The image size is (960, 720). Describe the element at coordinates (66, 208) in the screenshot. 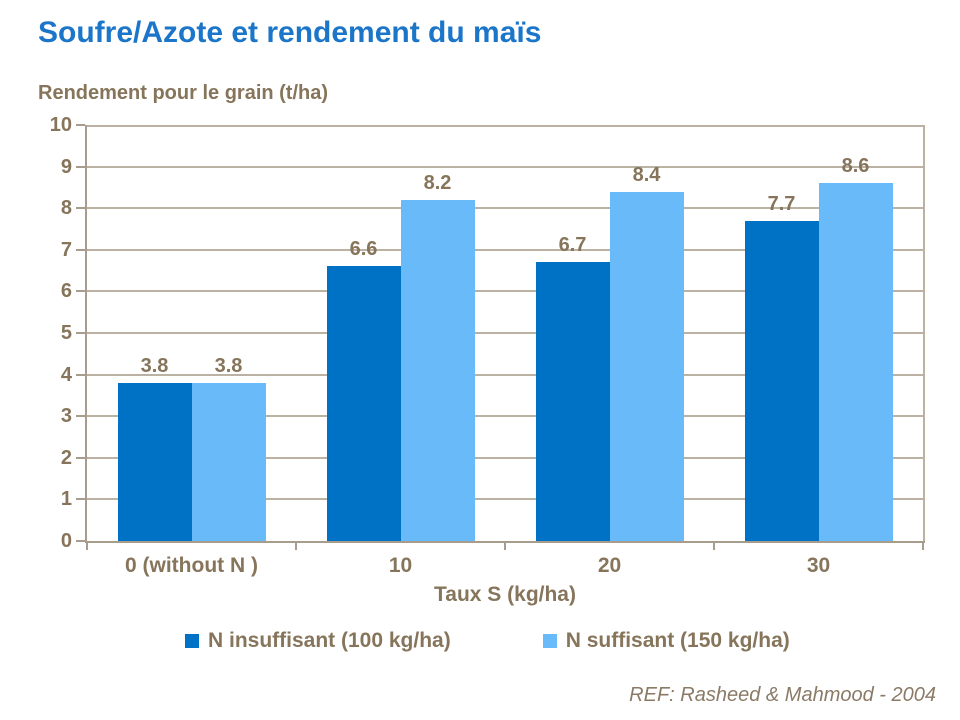

I see `y-tick-label: 8` at that location.